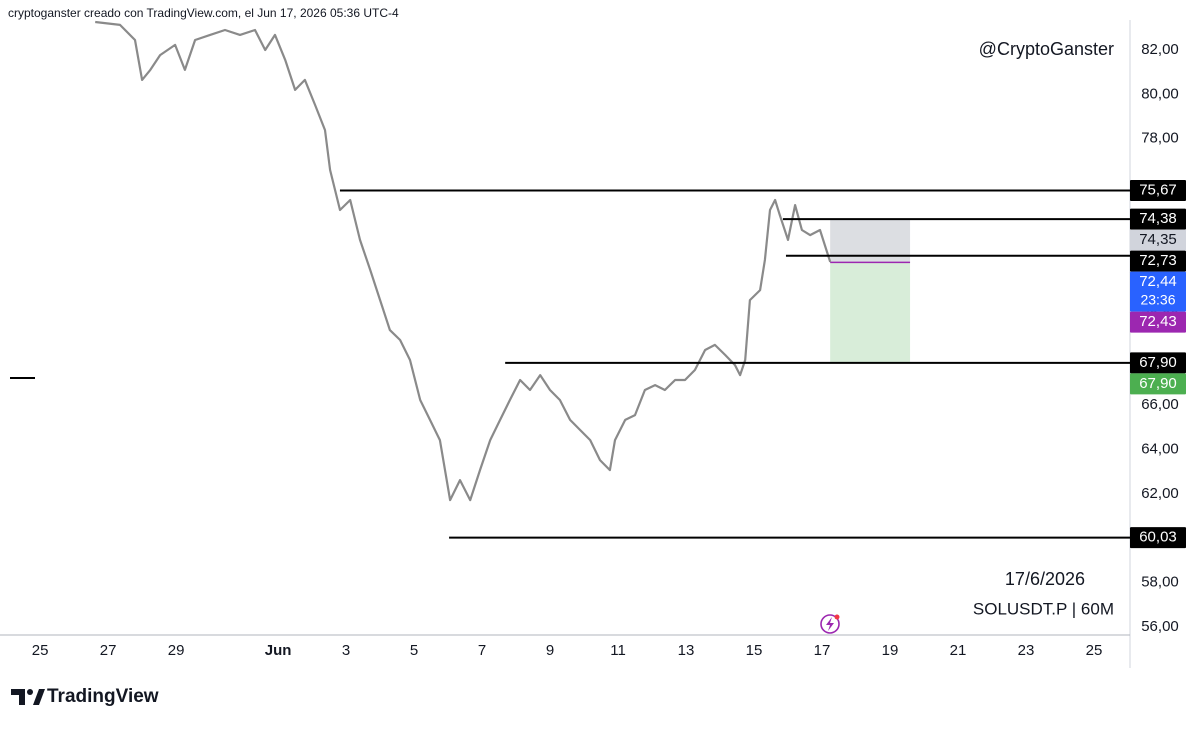  What do you see at coordinates (1046, 49) in the screenshot?
I see `watermark: @CryptoGanster` at bounding box center [1046, 49].